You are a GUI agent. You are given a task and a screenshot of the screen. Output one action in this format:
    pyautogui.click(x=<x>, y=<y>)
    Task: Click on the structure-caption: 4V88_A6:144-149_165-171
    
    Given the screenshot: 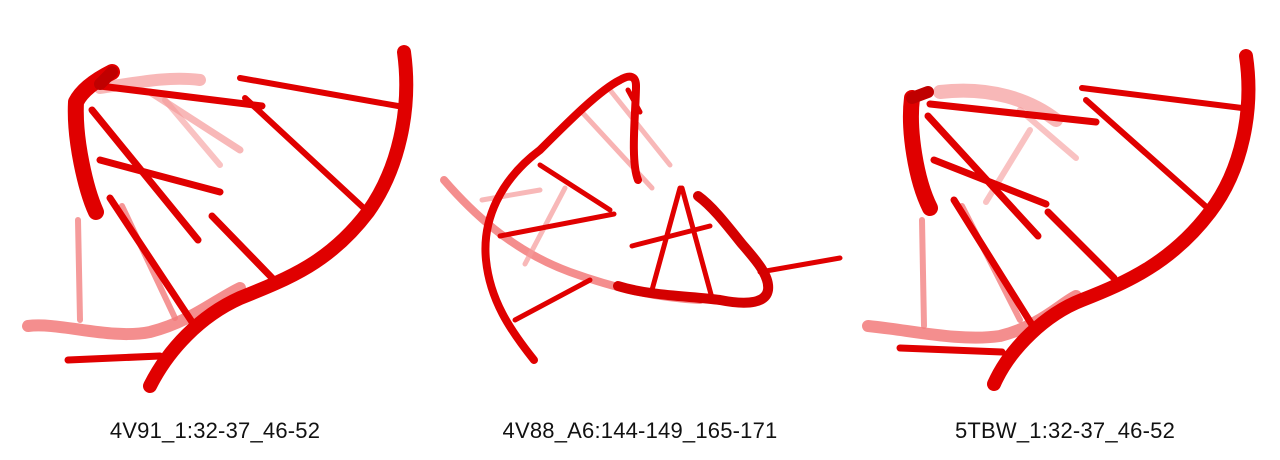 What is the action you would take?
    pyautogui.click(x=640, y=430)
    